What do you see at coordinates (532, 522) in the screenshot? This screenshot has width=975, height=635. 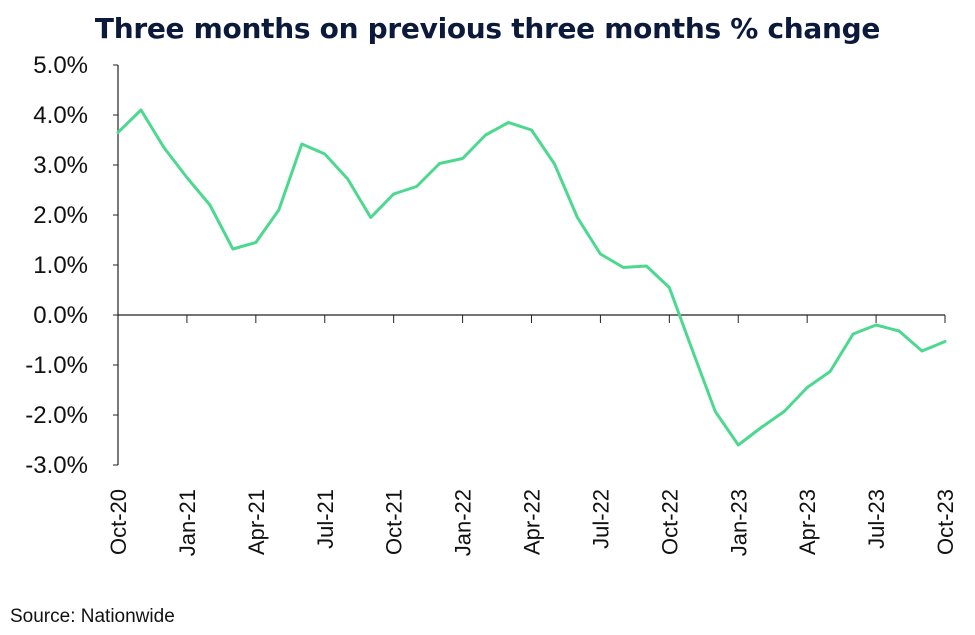 I see `x-tick-label: Apr-22` at bounding box center [532, 522].